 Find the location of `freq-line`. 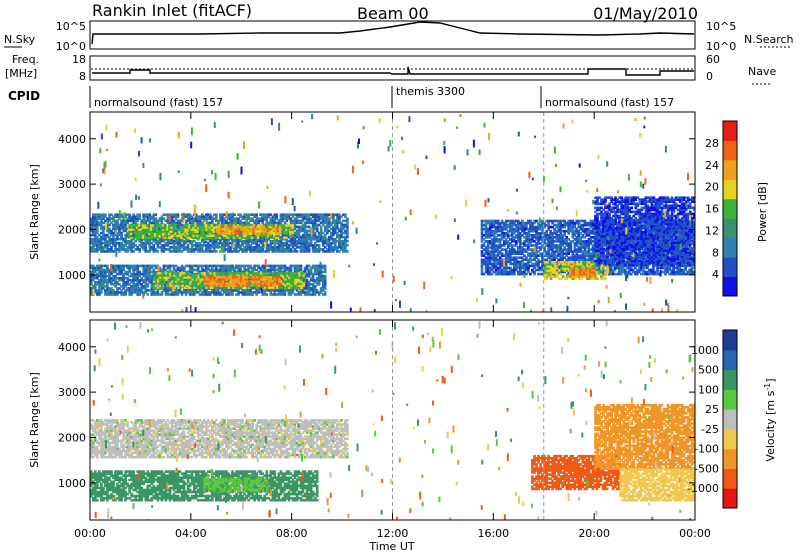

freq-line is located at coordinates (393, 71).